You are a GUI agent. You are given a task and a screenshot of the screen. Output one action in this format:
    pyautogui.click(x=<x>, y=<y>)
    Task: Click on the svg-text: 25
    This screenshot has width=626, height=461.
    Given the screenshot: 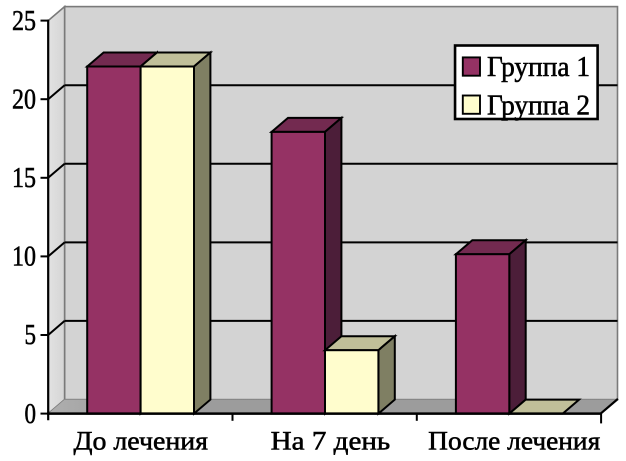 What is the action you would take?
    pyautogui.click(x=24, y=21)
    